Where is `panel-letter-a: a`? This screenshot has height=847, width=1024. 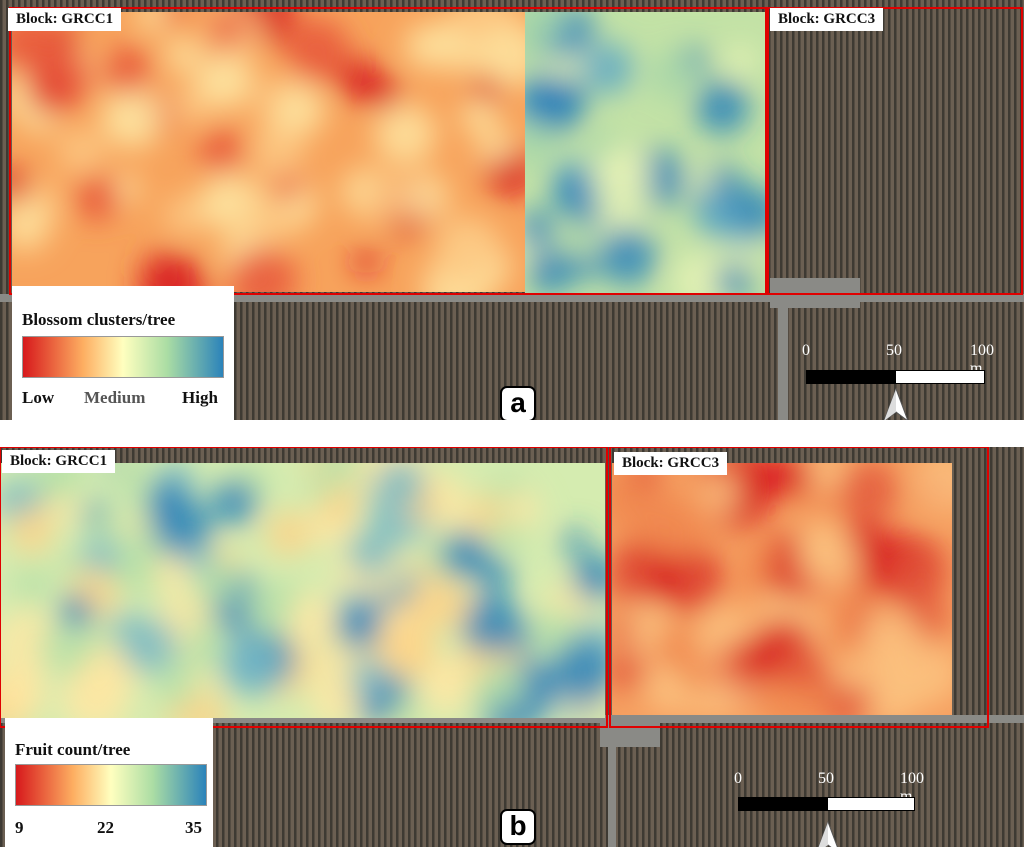 panel-letter-a: a is located at coordinates (518, 403).